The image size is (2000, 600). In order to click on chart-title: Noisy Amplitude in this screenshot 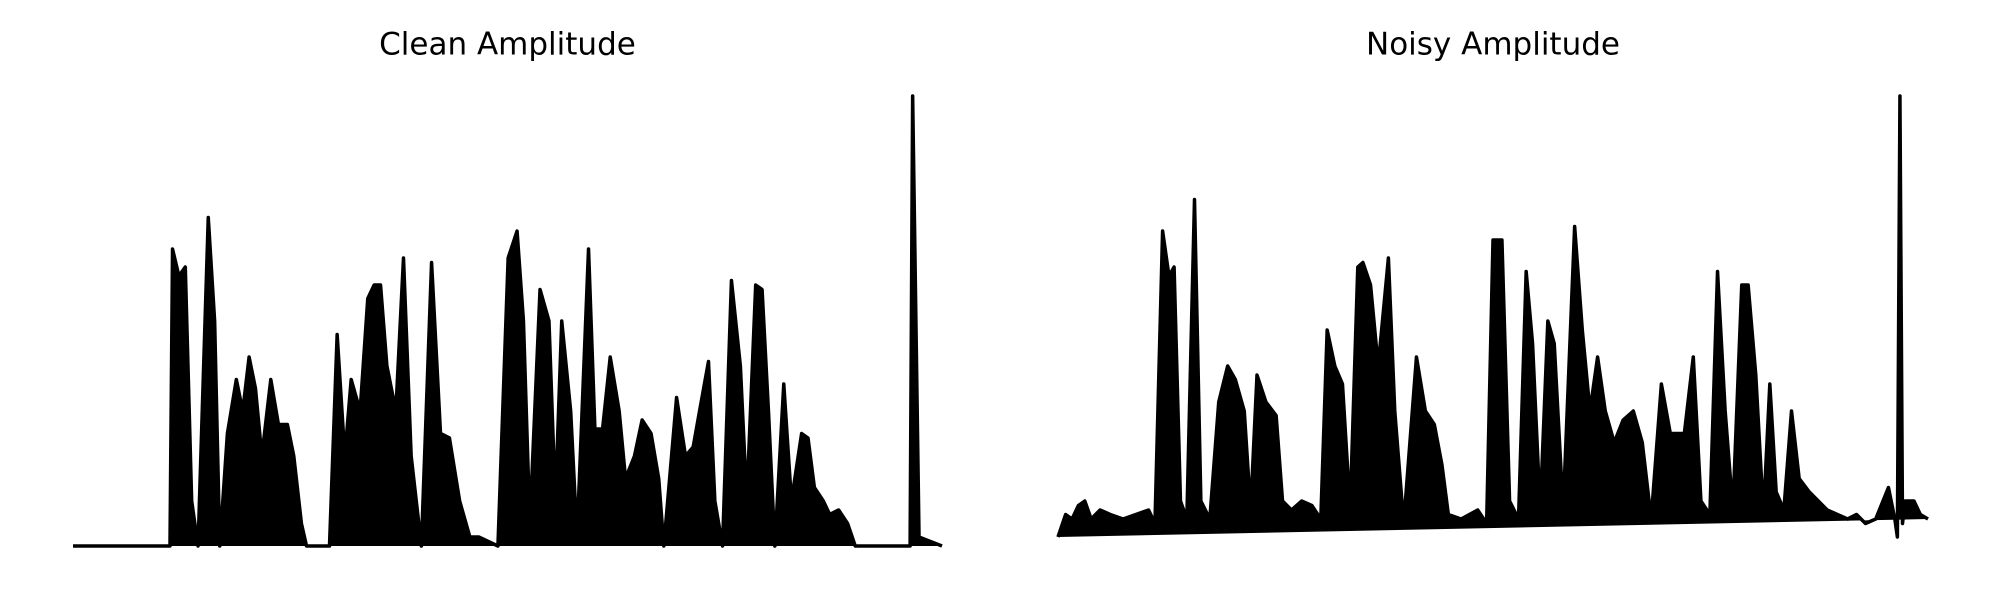, I will do `click(1493, 45)`.